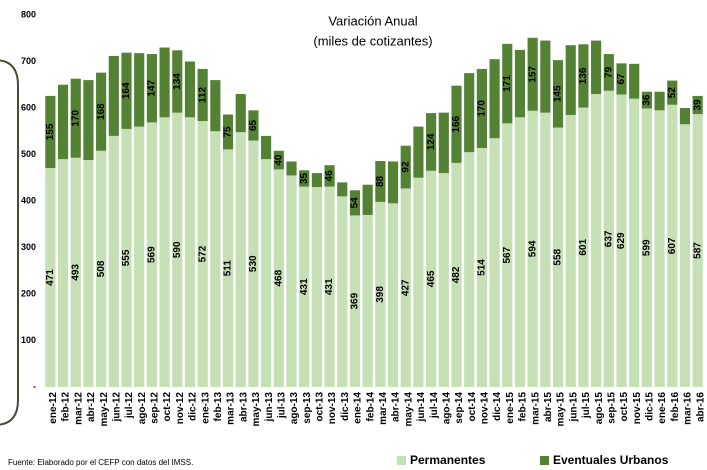 Image resolution: width=707 pixels, height=470 pixels. What do you see at coordinates (28, 107) in the screenshot?
I see `y-tick-label: 600` at bounding box center [28, 107].